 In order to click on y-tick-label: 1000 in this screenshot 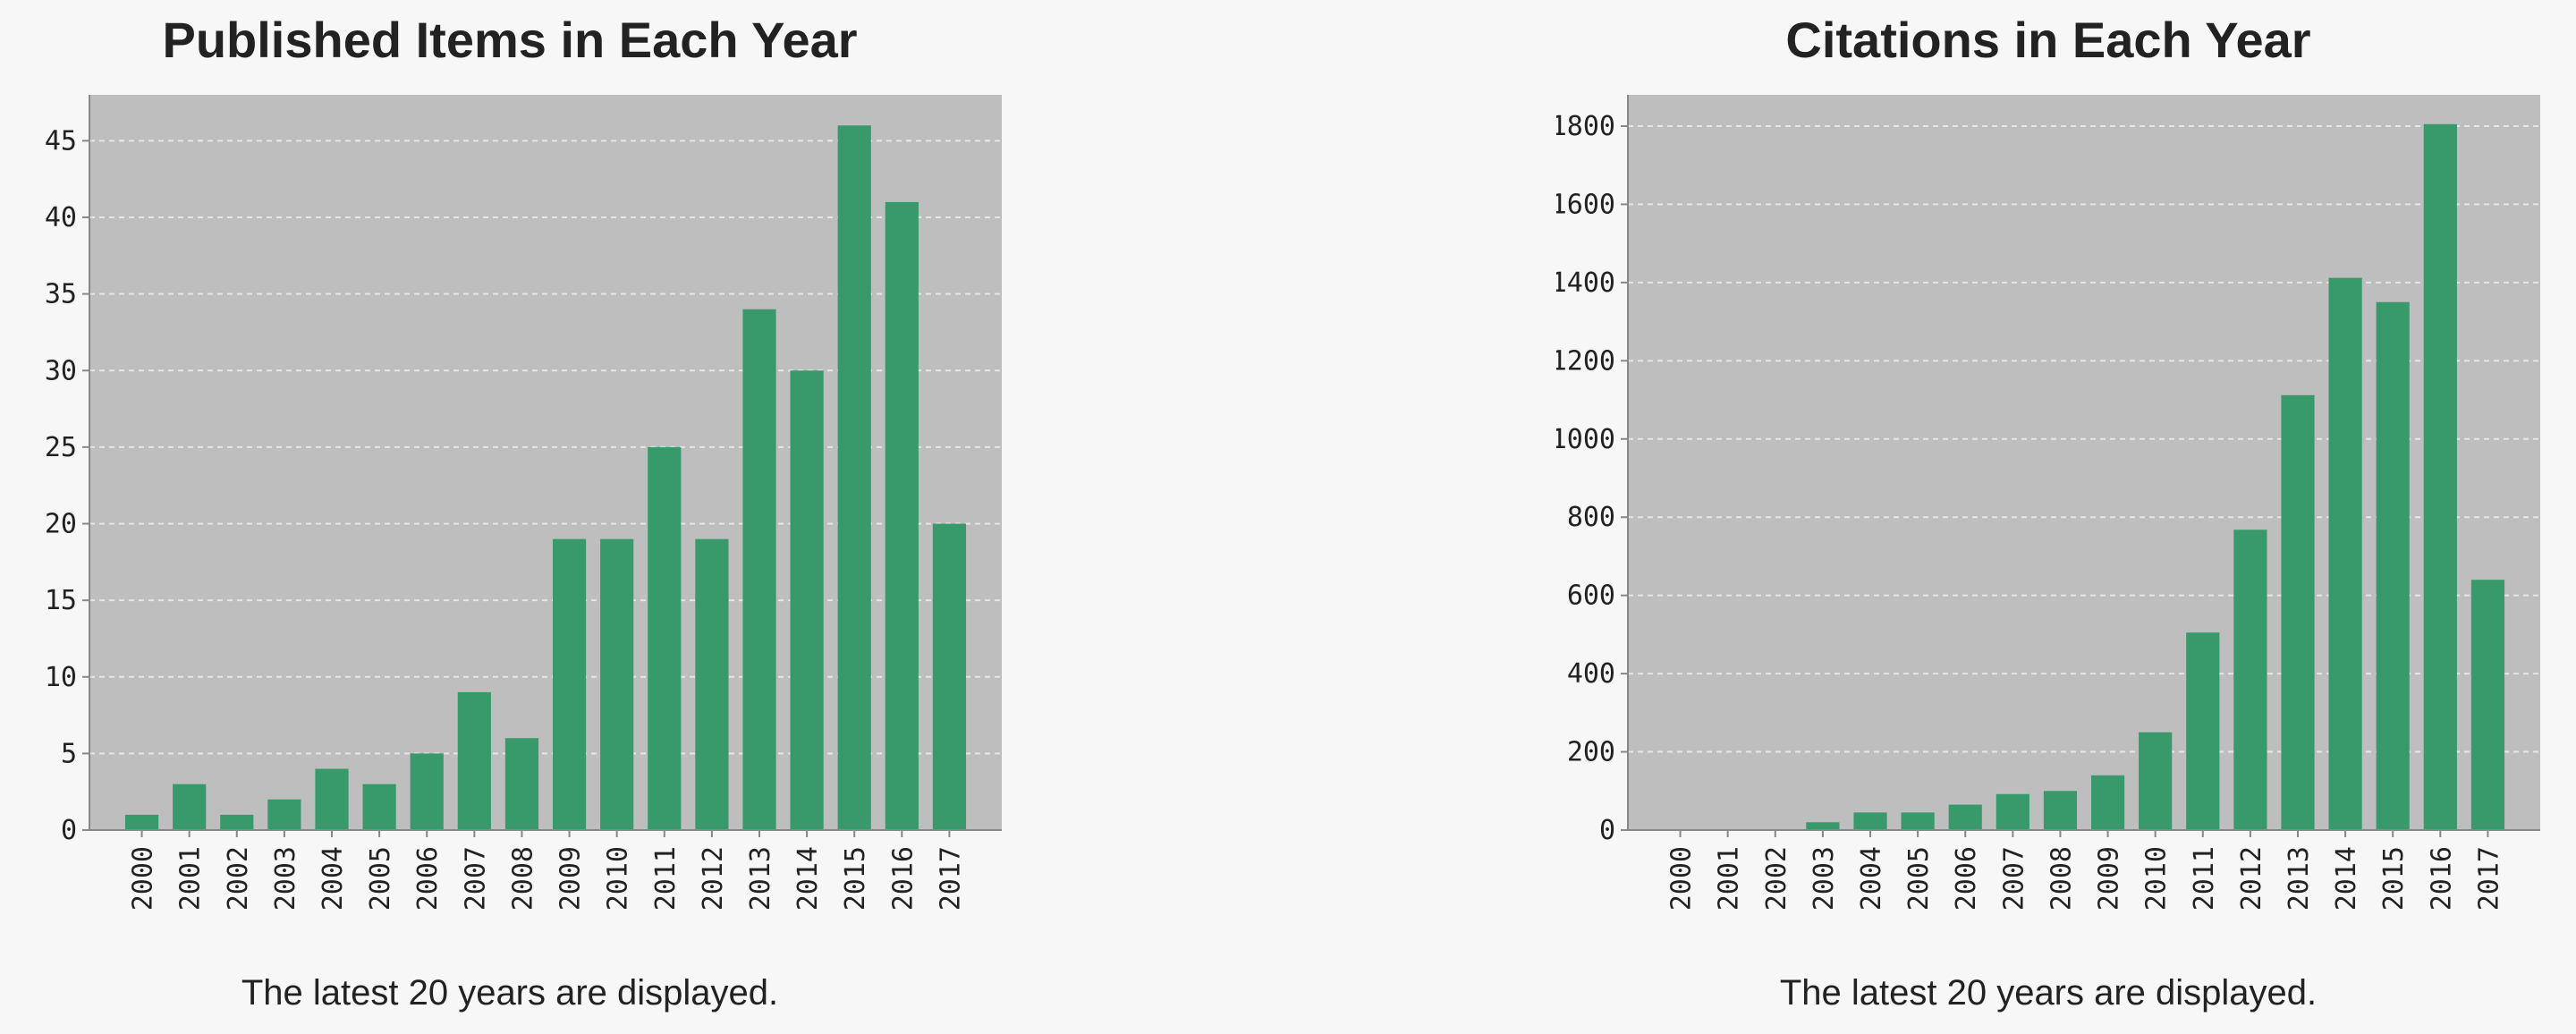, I will do `click(1585, 440)`.